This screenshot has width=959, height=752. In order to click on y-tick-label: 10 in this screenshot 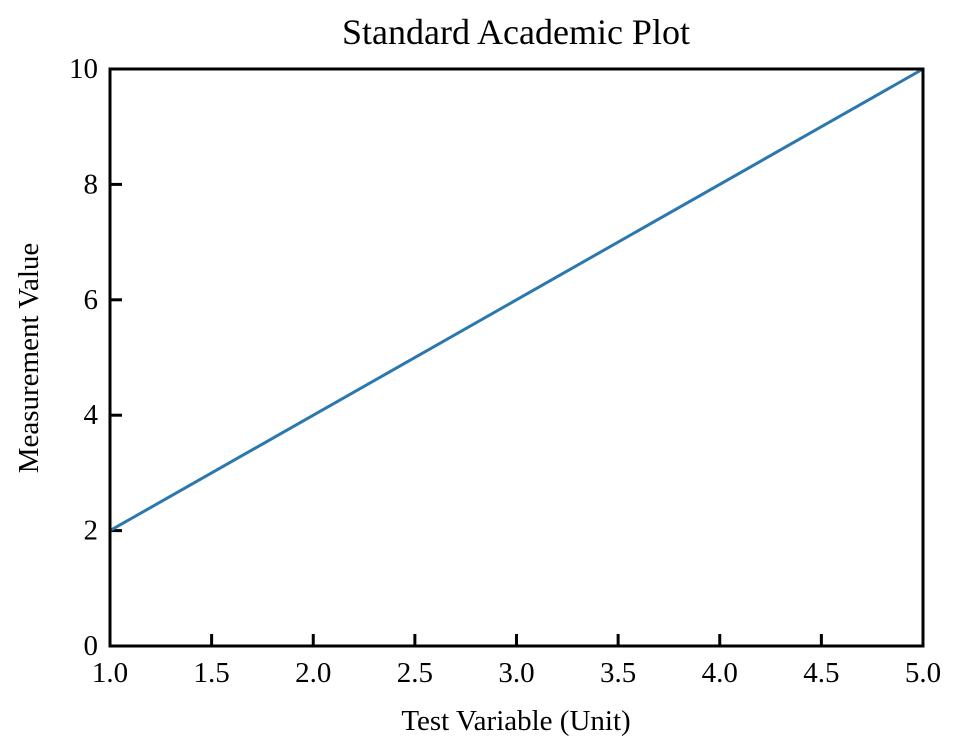, I will do `click(83, 69)`.